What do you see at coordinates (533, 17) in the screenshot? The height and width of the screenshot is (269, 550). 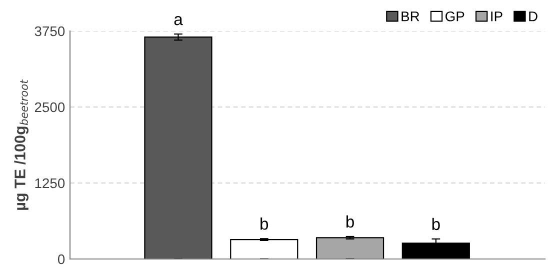 I see `legend-label: D` at bounding box center [533, 17].